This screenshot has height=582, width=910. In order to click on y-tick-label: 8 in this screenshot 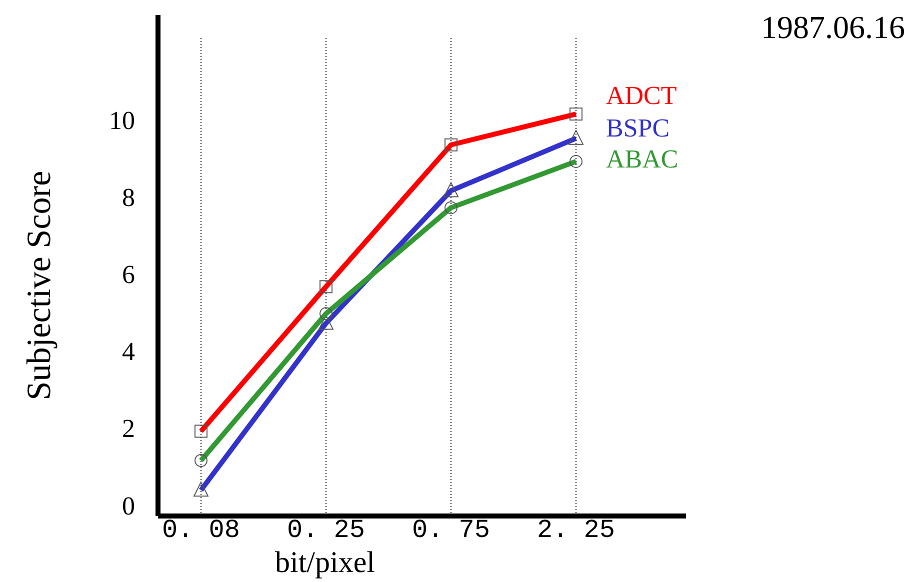, I will do `click(128, 197)`.